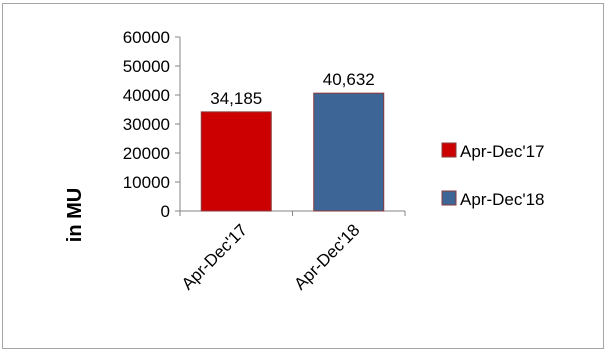 Image resolution: width=607 pixels, height=351 pixels. Describe the element at coordinates (292, 152) in the screenshot. I see `bars` at that location.